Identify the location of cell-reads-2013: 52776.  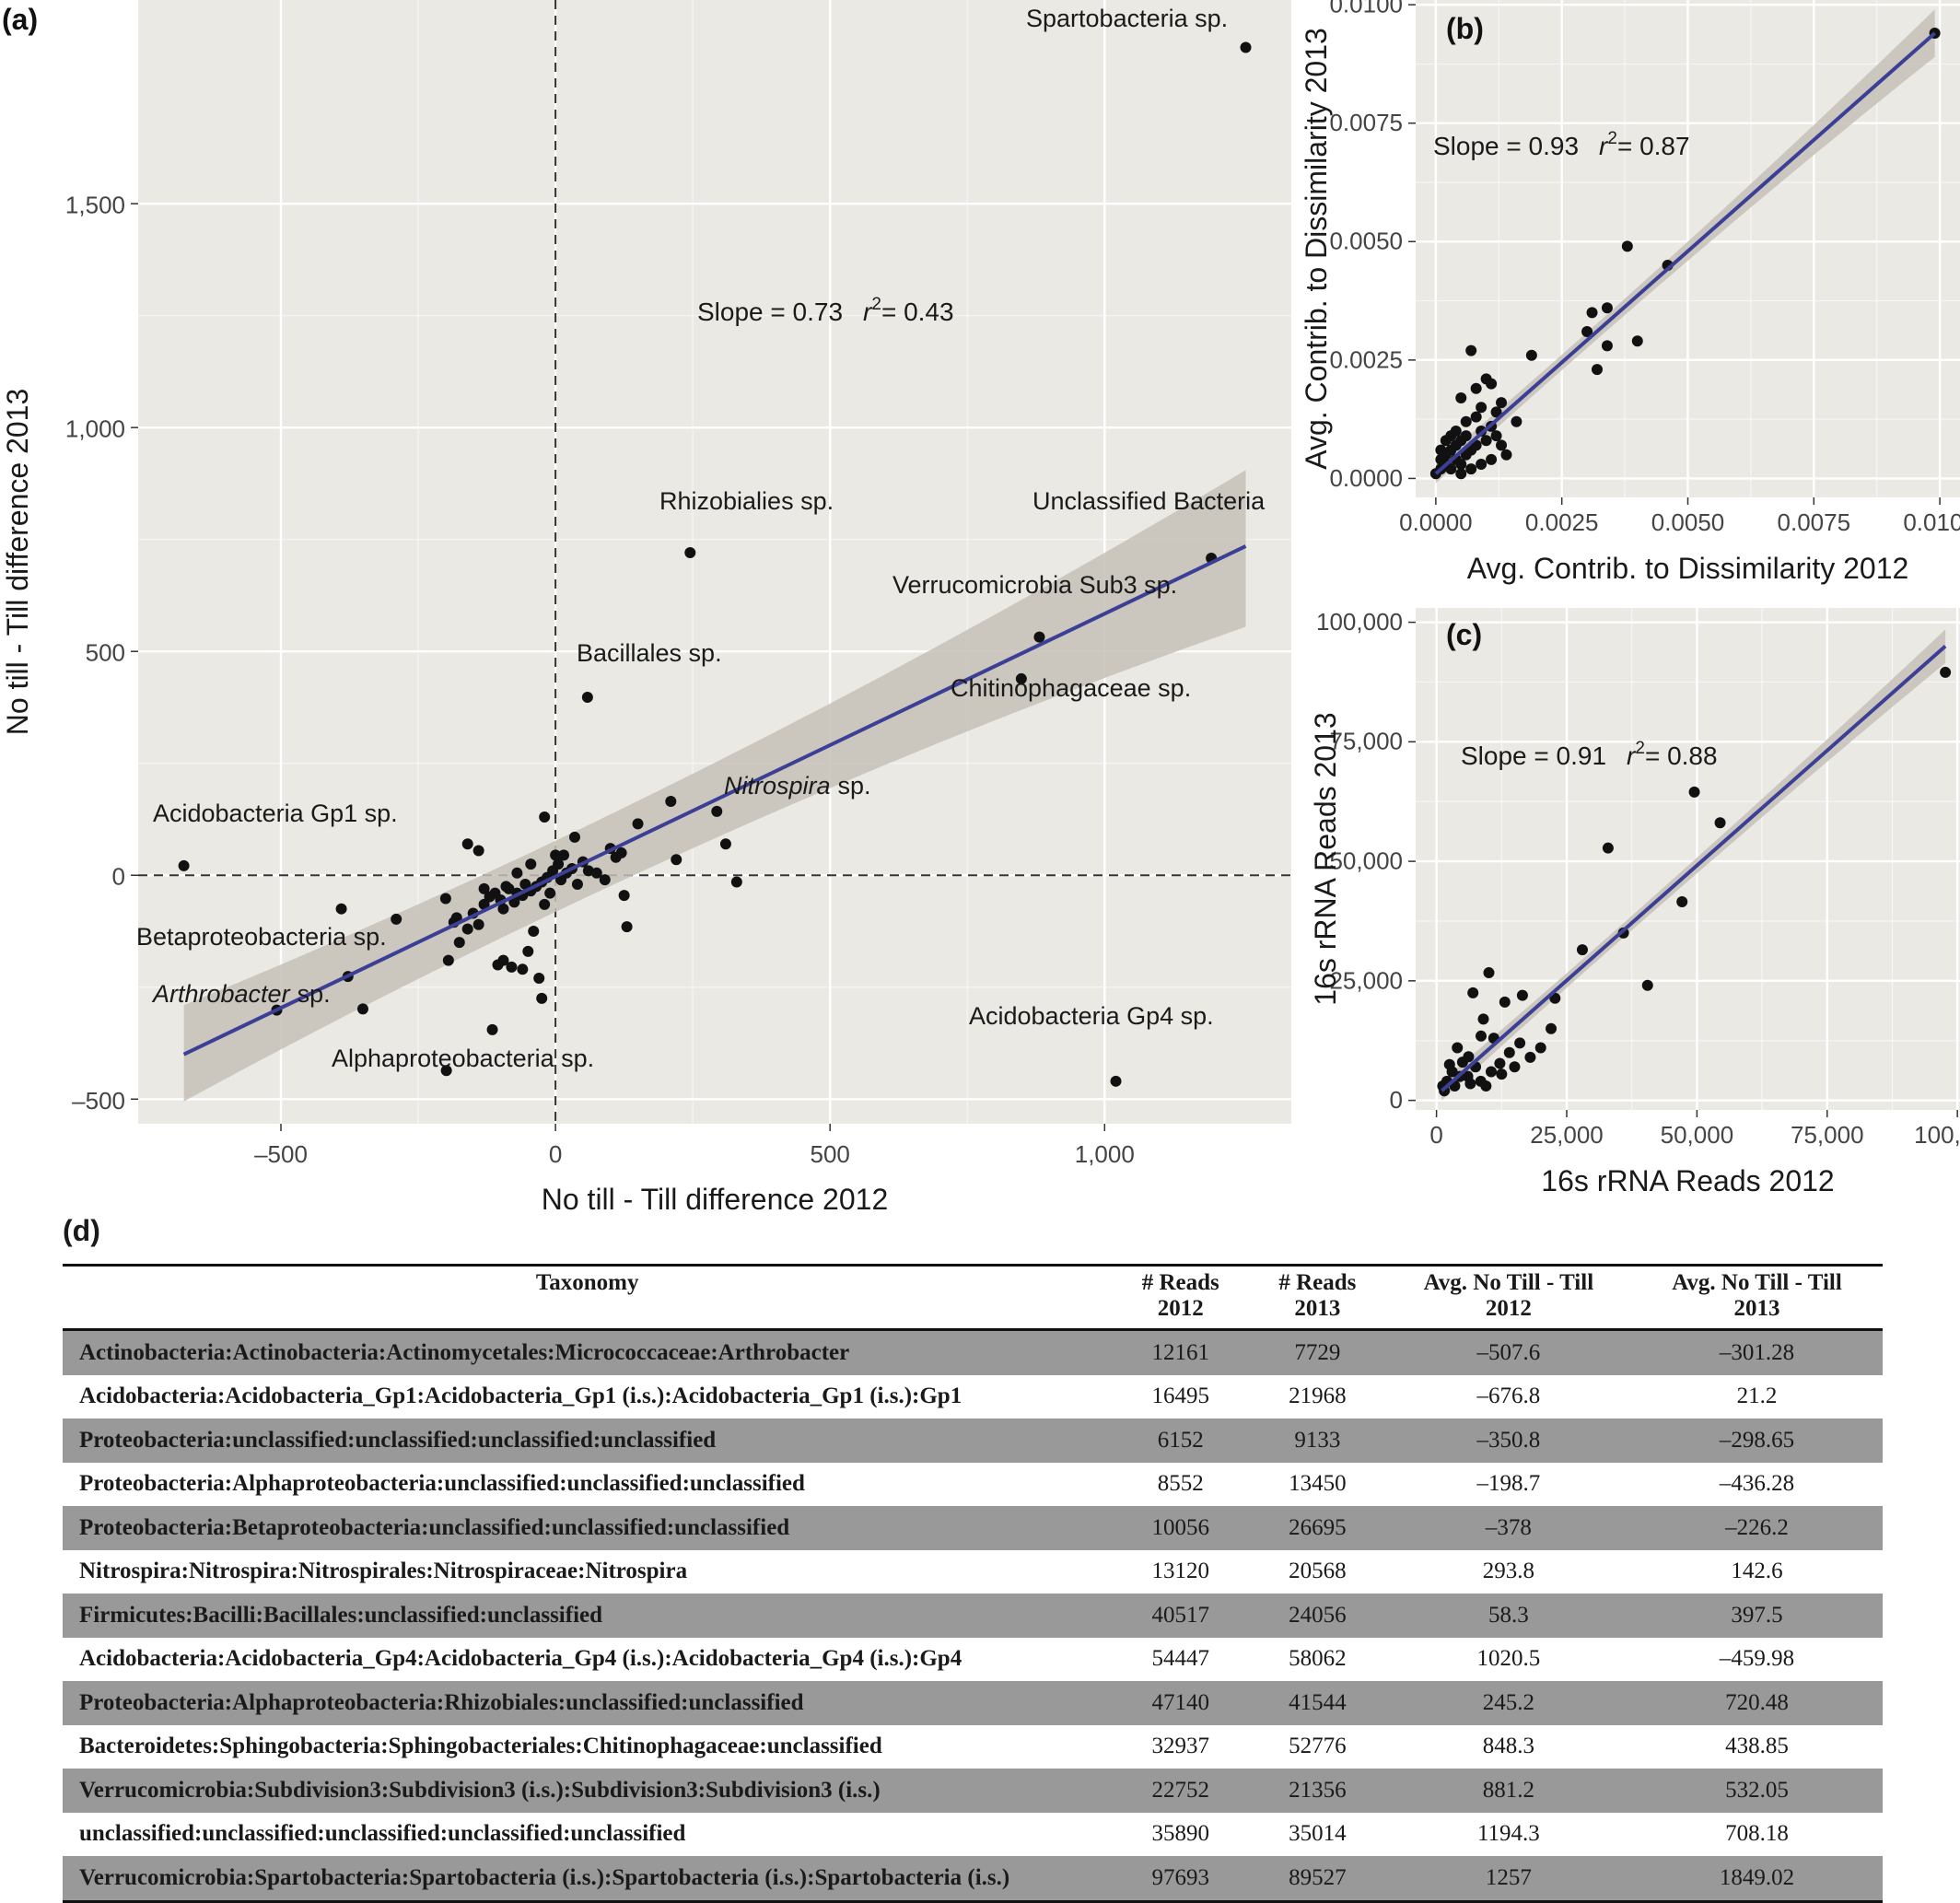
(1318, 1746).